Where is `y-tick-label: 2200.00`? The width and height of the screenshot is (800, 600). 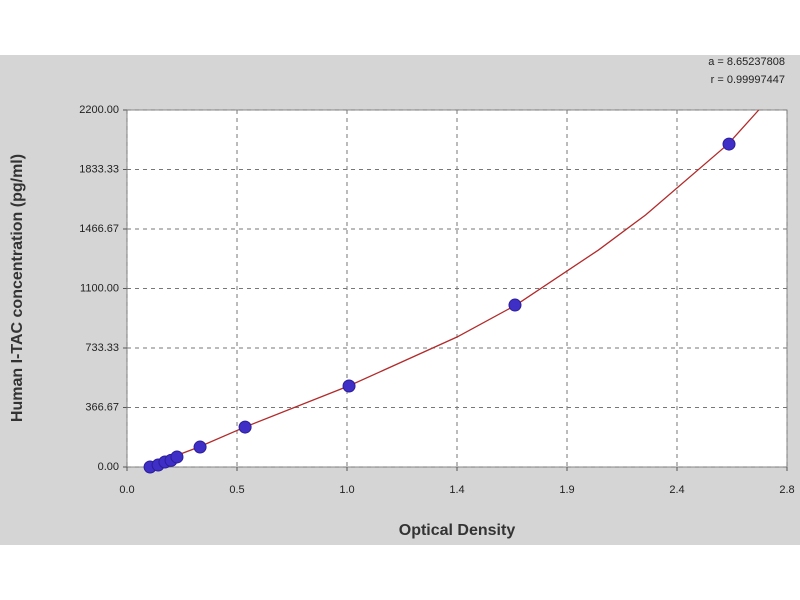
y-tick-label: 2200.00 is located at coordinates (99, 110).